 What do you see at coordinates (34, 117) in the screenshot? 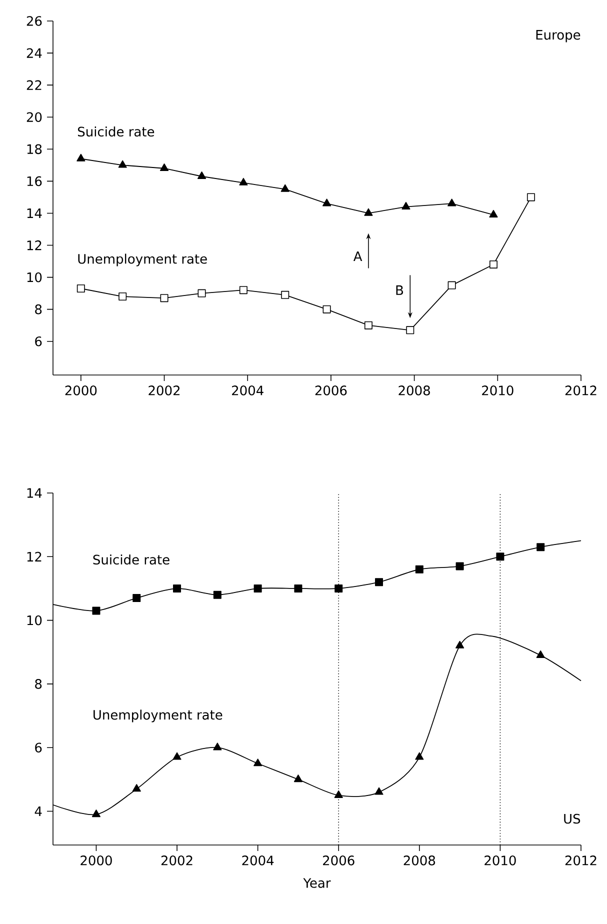
I see `y-tick-label: 20` at bounding box center [34, 117].